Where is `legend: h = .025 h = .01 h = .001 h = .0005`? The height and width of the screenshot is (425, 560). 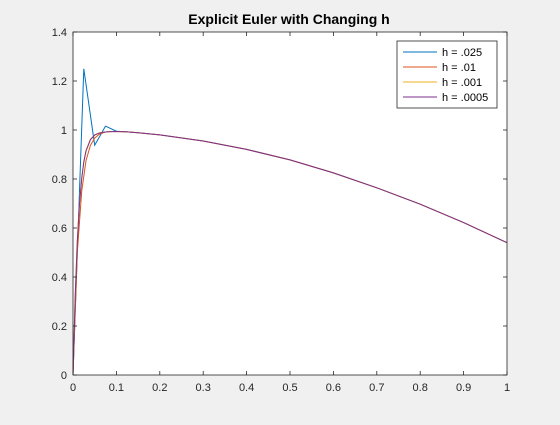 legend: h = .025 h = .01 h = .001 h = .0005 is located at coordinates (447, 74).